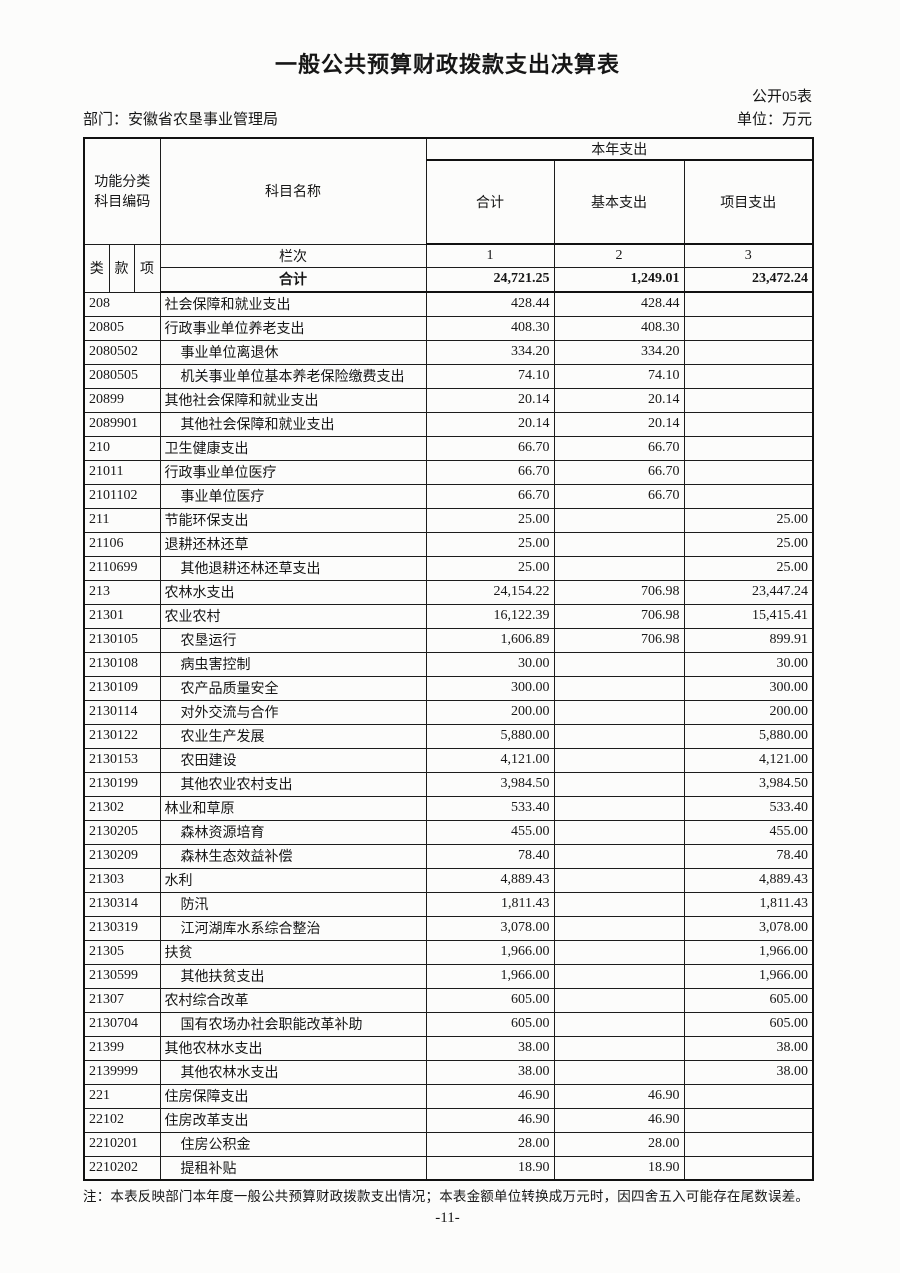 This screenshot has width=900, height=1273. I want to click on row-subject-name: 社会保障和就业支出, so click(293, 304).